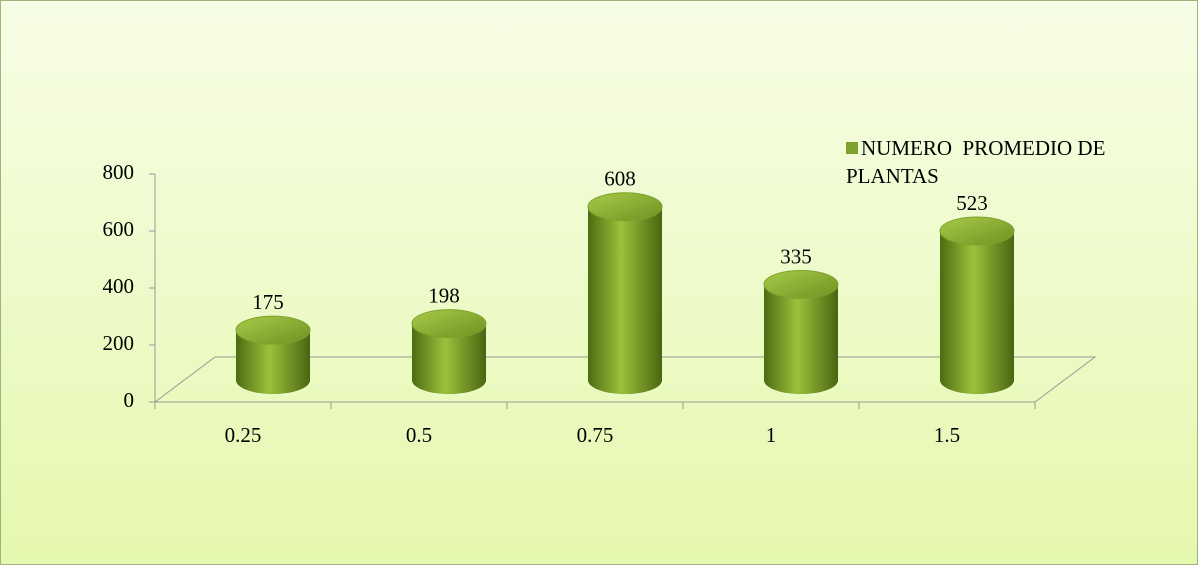  I want to click on y-tick-label: 600, so click(119, 229).